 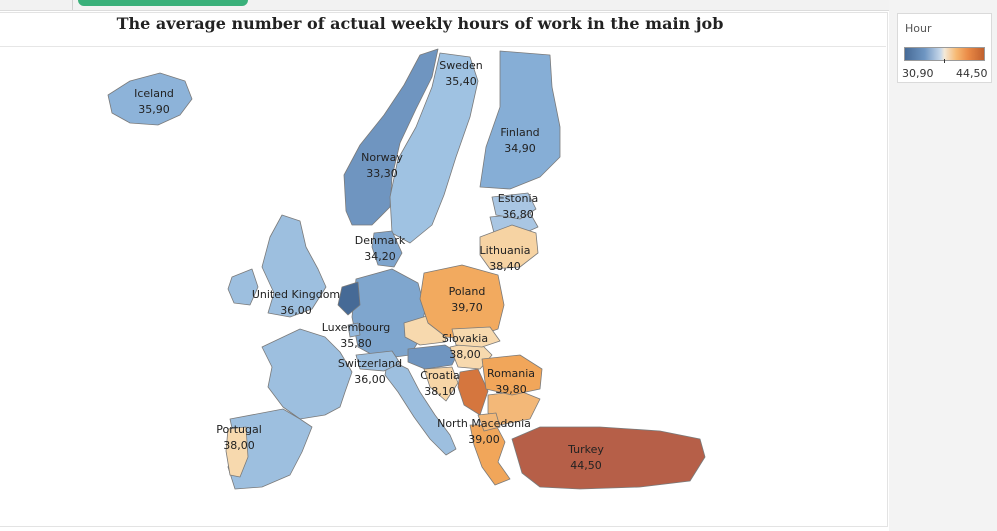 I want to click on toolbar-separator, so click(x=72, y=5).